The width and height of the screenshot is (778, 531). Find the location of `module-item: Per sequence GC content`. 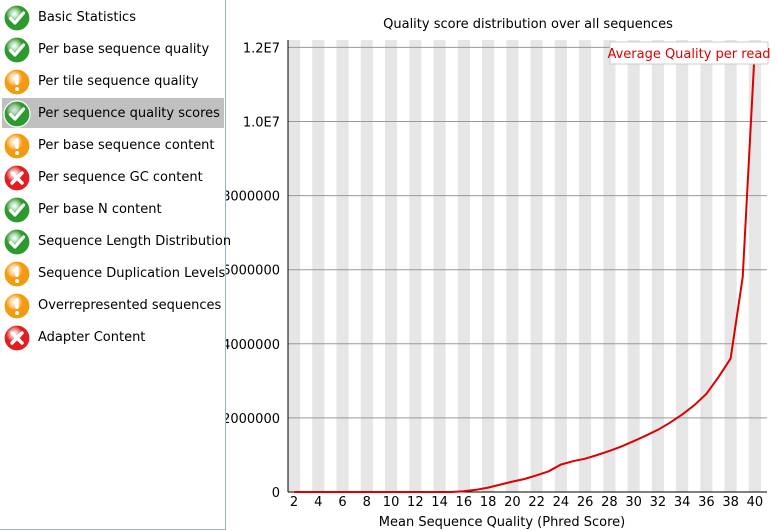

module-item: Per sequence GC content is located at coordinates (112, 177).